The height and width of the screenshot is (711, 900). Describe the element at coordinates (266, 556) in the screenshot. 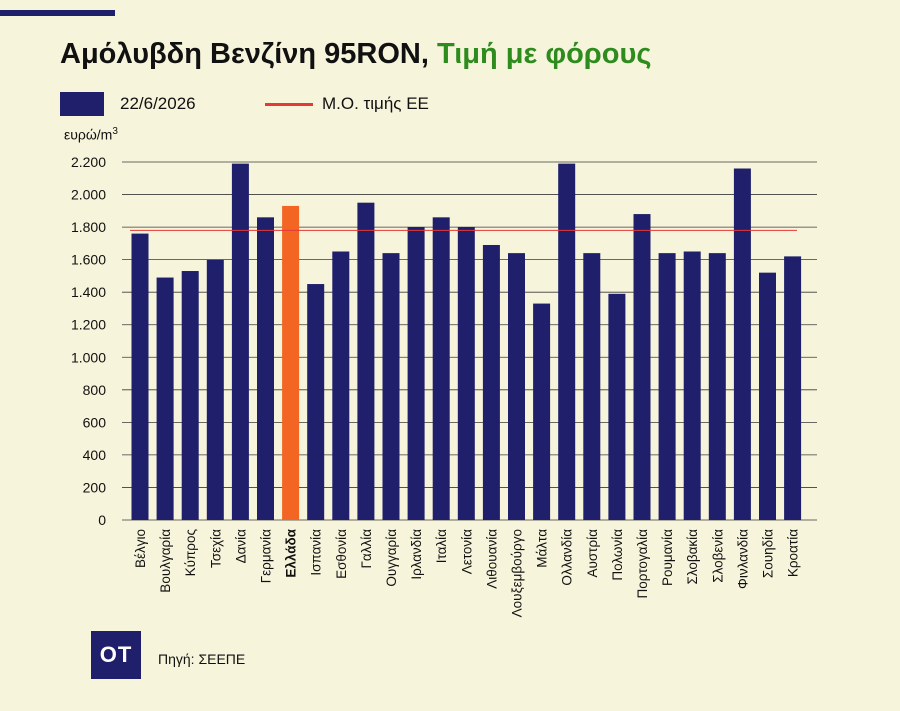

I see `x-tick-label: Γερμανία` at that location.